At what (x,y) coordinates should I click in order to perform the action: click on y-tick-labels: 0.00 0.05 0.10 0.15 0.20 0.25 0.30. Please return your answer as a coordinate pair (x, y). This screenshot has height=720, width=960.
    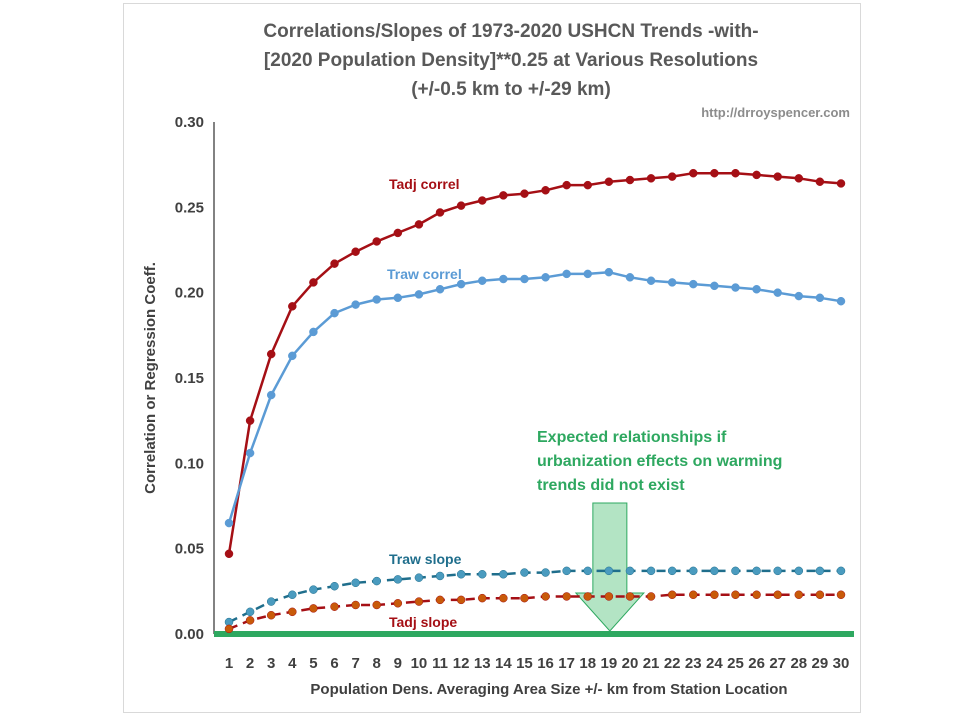
    Looking at the image, I should click on (189, 378).